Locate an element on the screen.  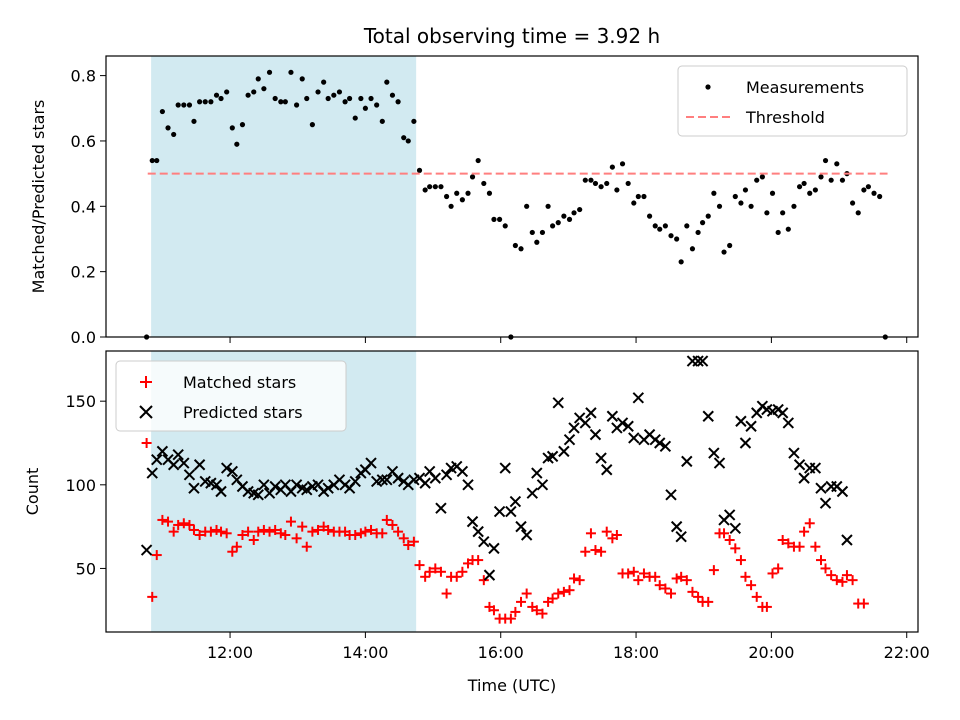
bottom-legend: Matched stars Predicted stars is located at coordinates (231, 396).